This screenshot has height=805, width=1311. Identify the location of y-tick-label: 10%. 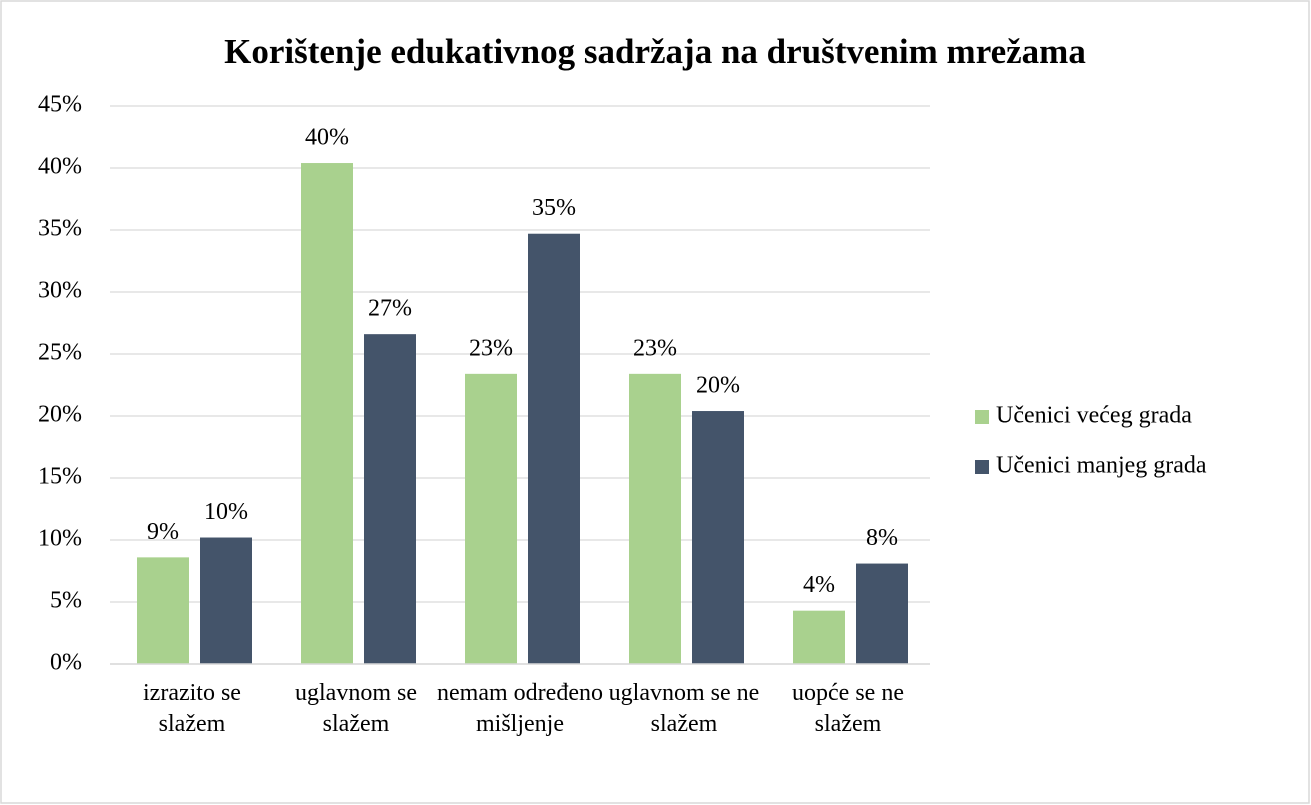
(60, 539).